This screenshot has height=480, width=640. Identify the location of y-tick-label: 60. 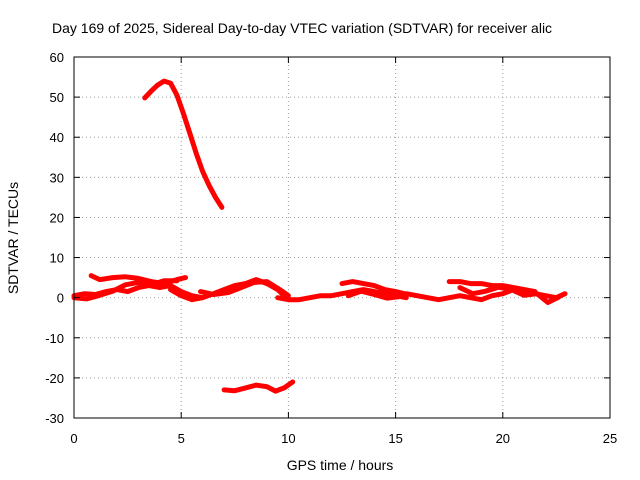
(57, 57).